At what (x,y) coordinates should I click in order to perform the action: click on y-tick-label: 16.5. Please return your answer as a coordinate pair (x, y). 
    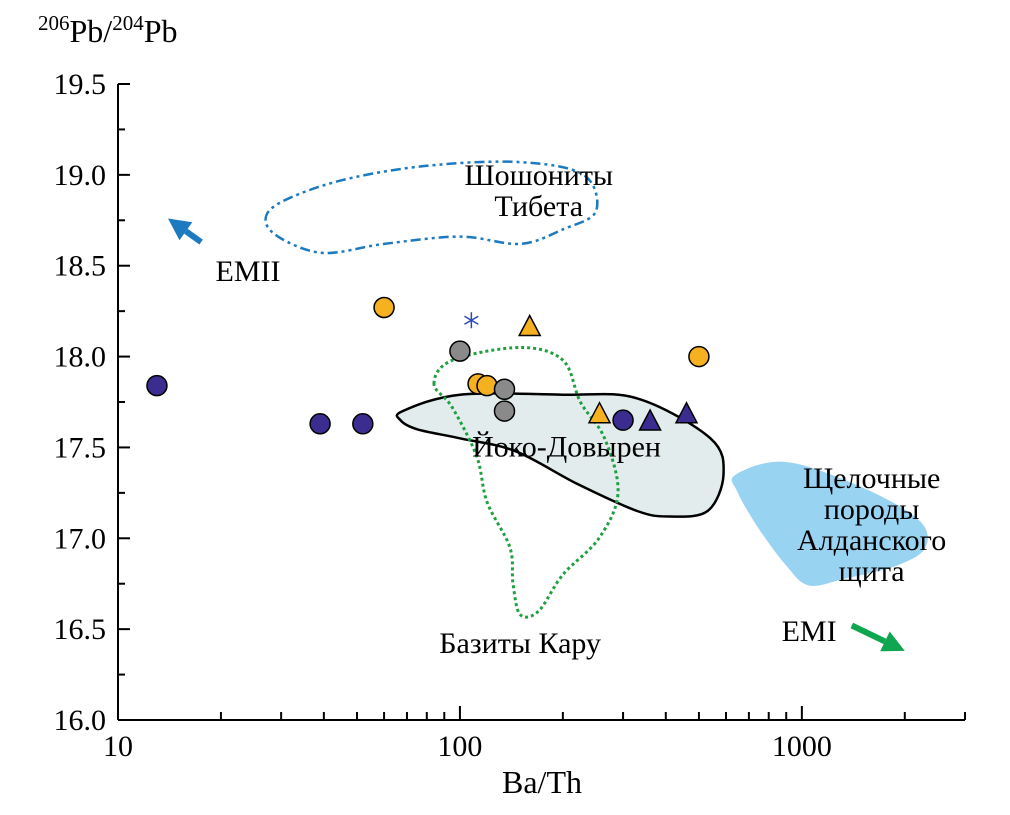
    Looking at the image, I should click on (80, 629).